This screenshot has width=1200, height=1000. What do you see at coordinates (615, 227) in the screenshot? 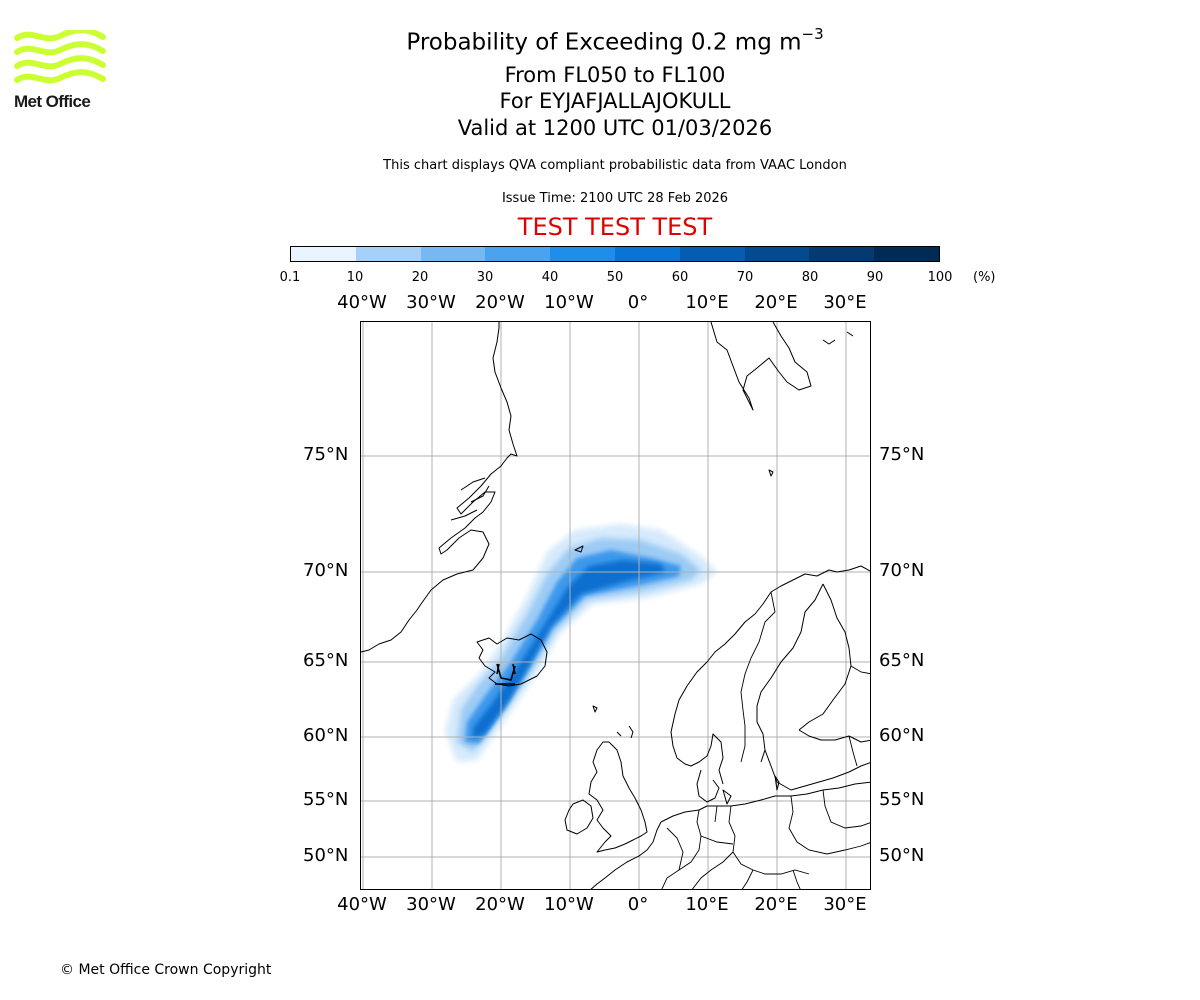
I see `test-banner: TEST TEST TEST` at bounding box center [615, 227].